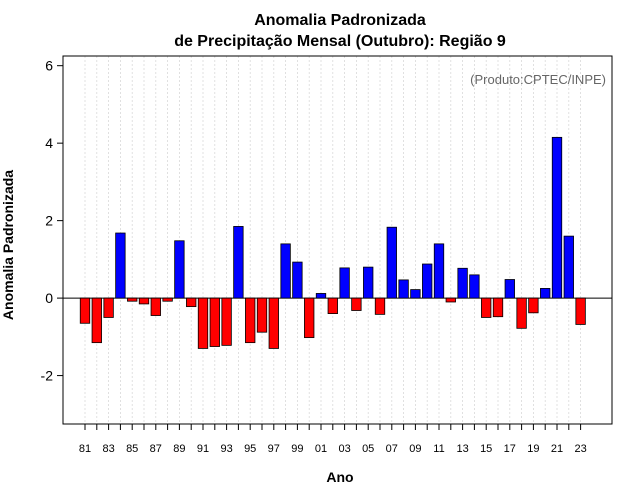  What do you see at coordinates (250, 449) in the screenshot?
I see `x-tick-label: 95` at bounding box center [250, 449].